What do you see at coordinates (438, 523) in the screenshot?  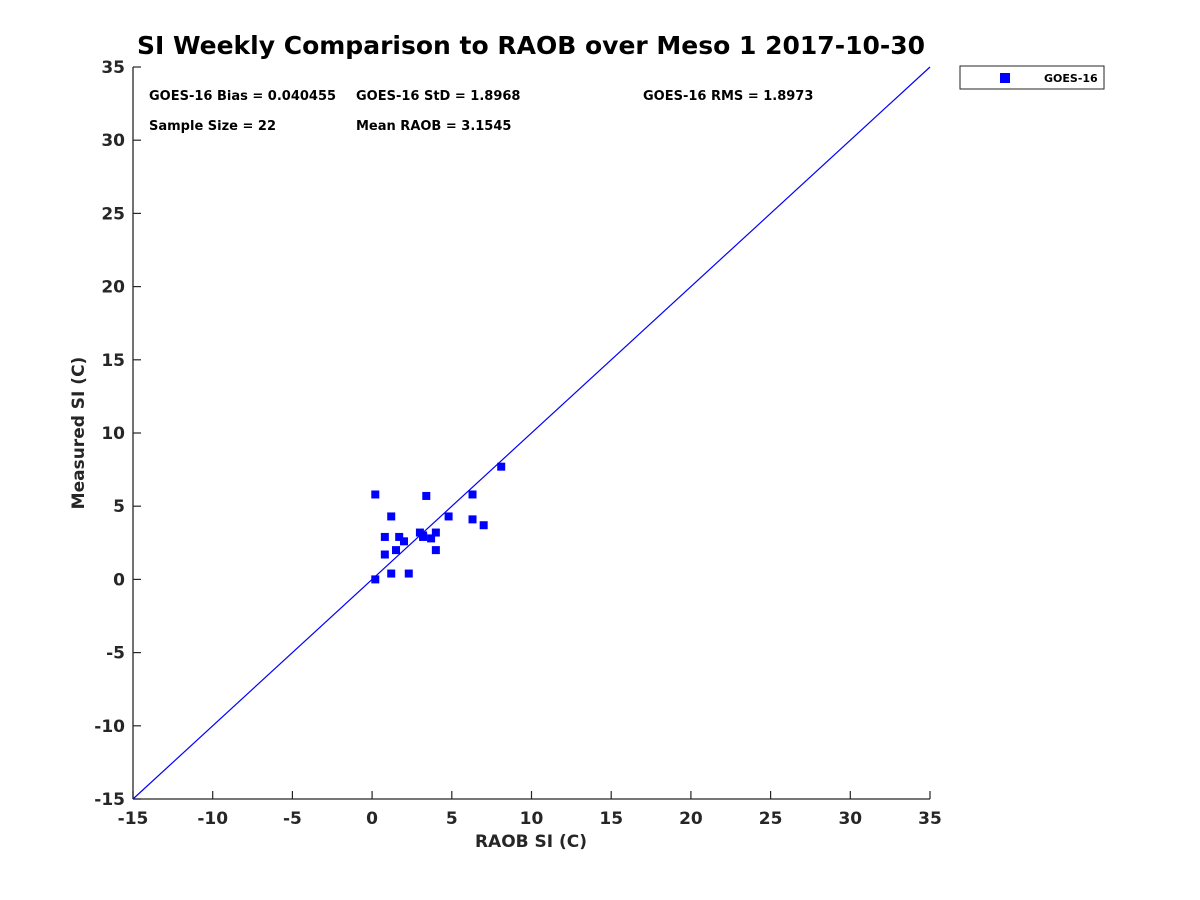 I see `data-points-goes16` at bounding box center [438, 523].